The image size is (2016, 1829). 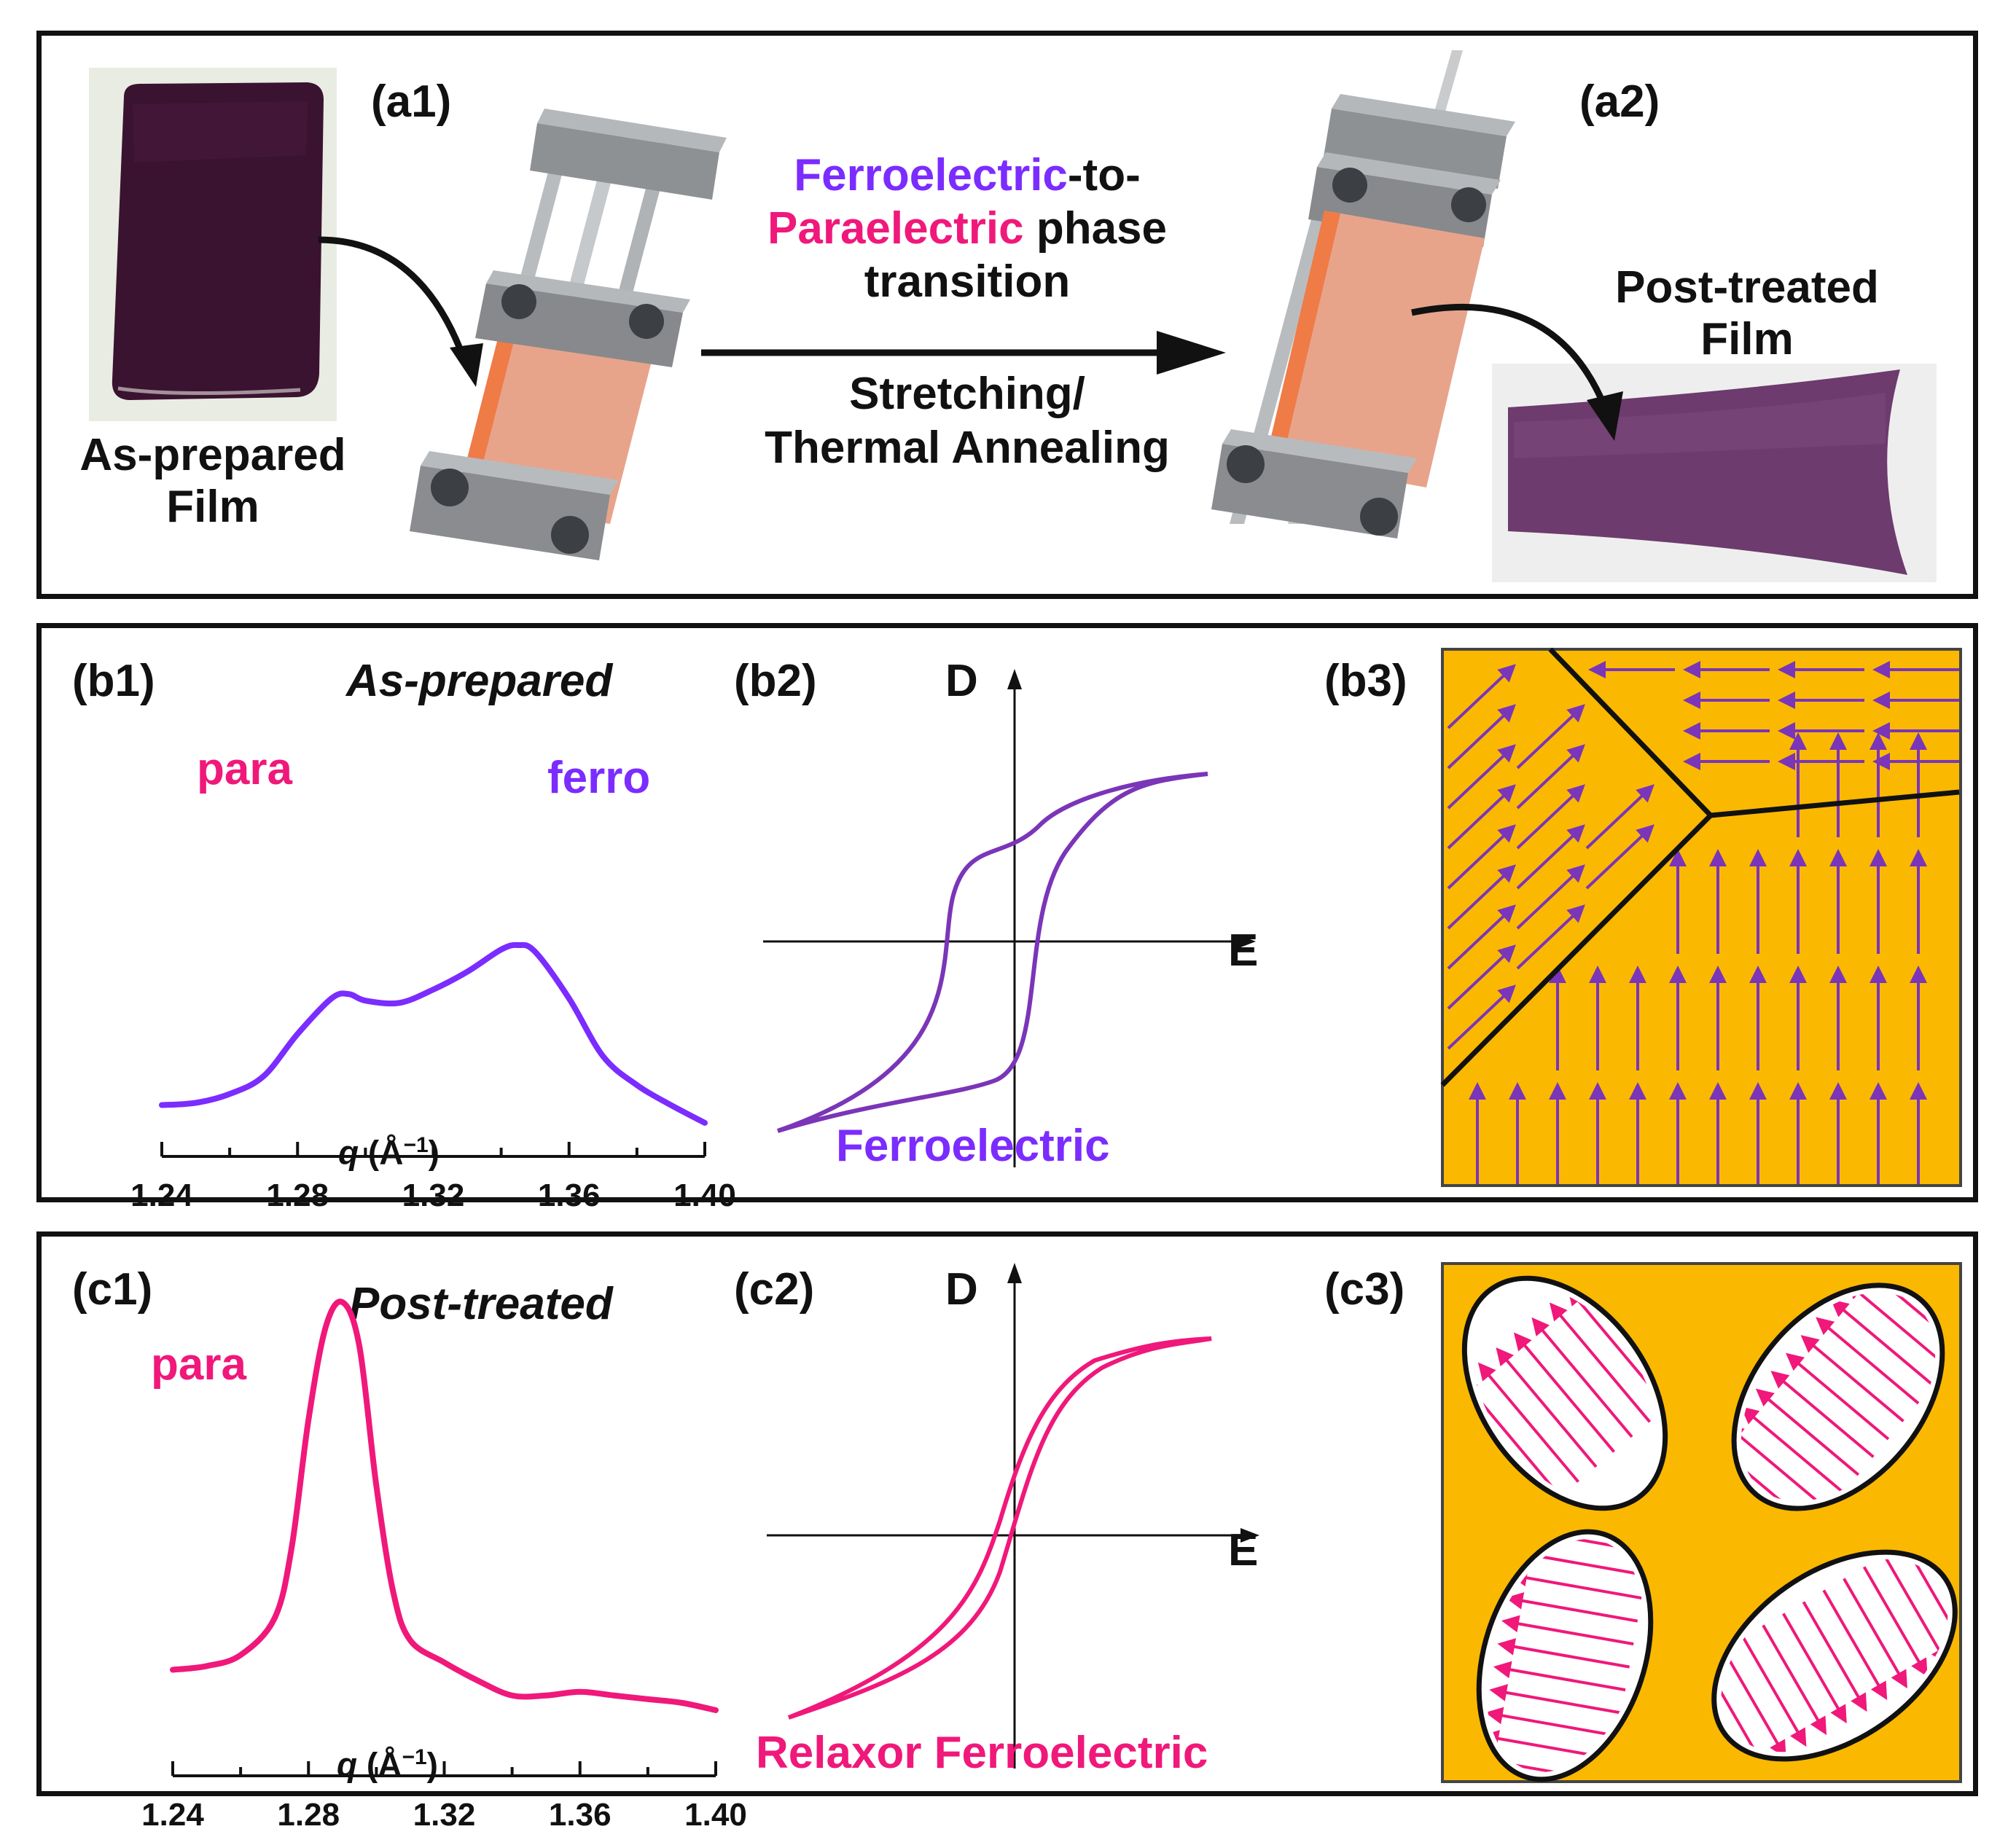 I want to click on x-axis-unit-c: (Å, so click(x=379, y=1764).